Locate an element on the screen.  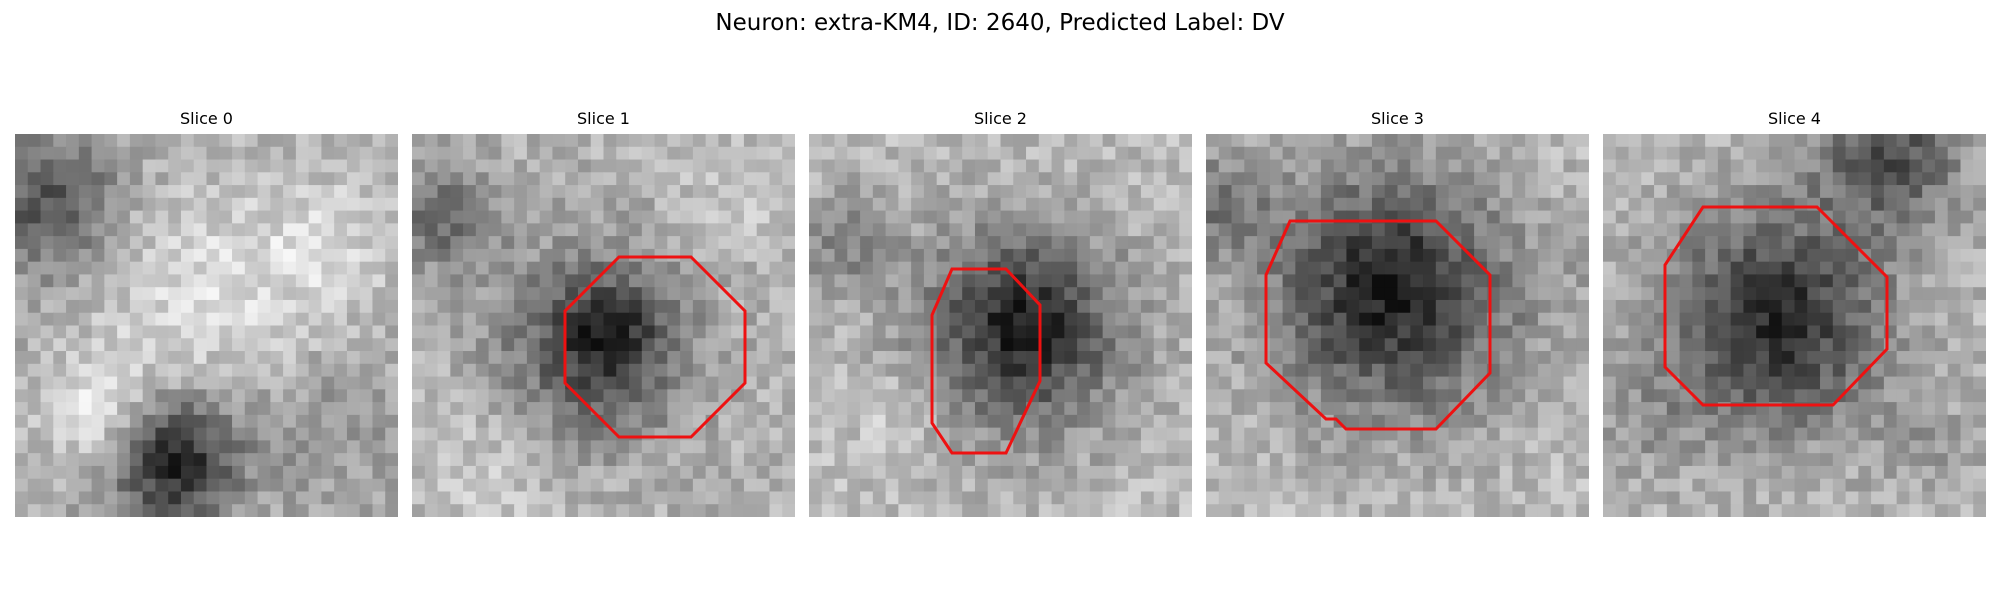
slice-title: Slice 0 is located at coordinates (206, 118).